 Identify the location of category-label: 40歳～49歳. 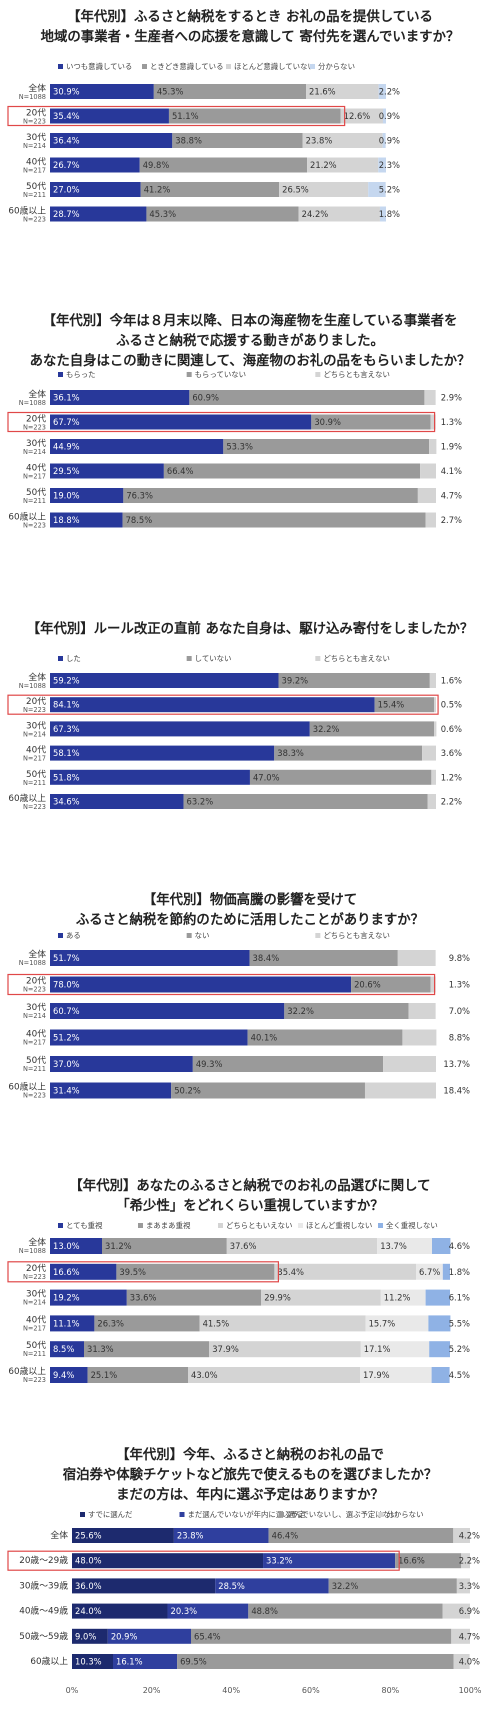
(43, 1611).